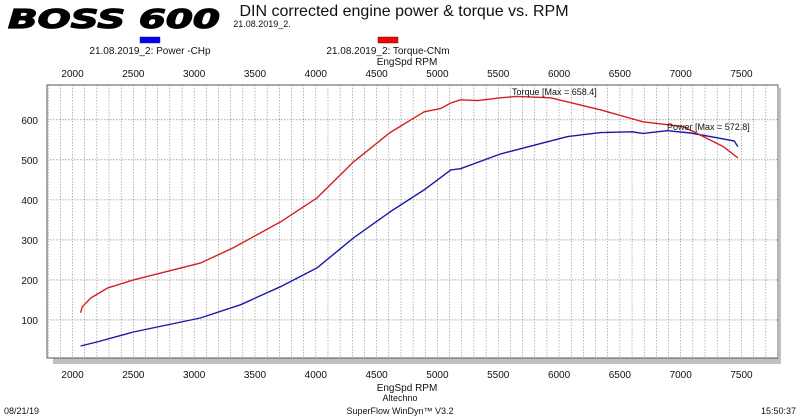 The height and width of the screenshot is (420, 800). What do you see at coordinates (29, 201) in the screenshot?
I see `y-tick-label: 400` at bounding box center [29, 201].